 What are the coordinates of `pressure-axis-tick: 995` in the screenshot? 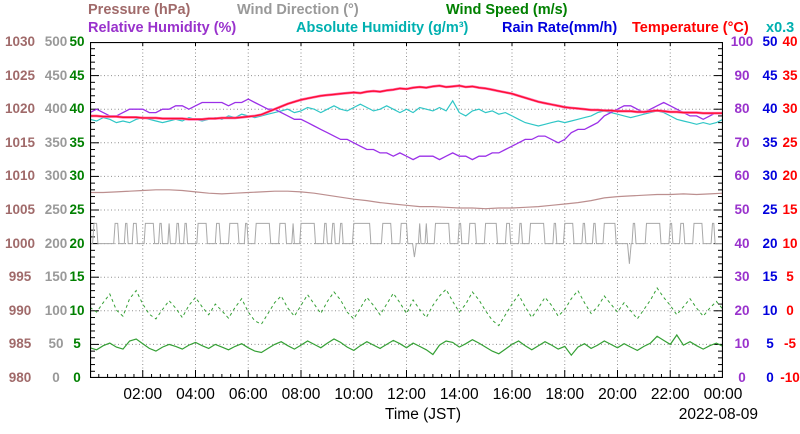 It's located at (20, 277).